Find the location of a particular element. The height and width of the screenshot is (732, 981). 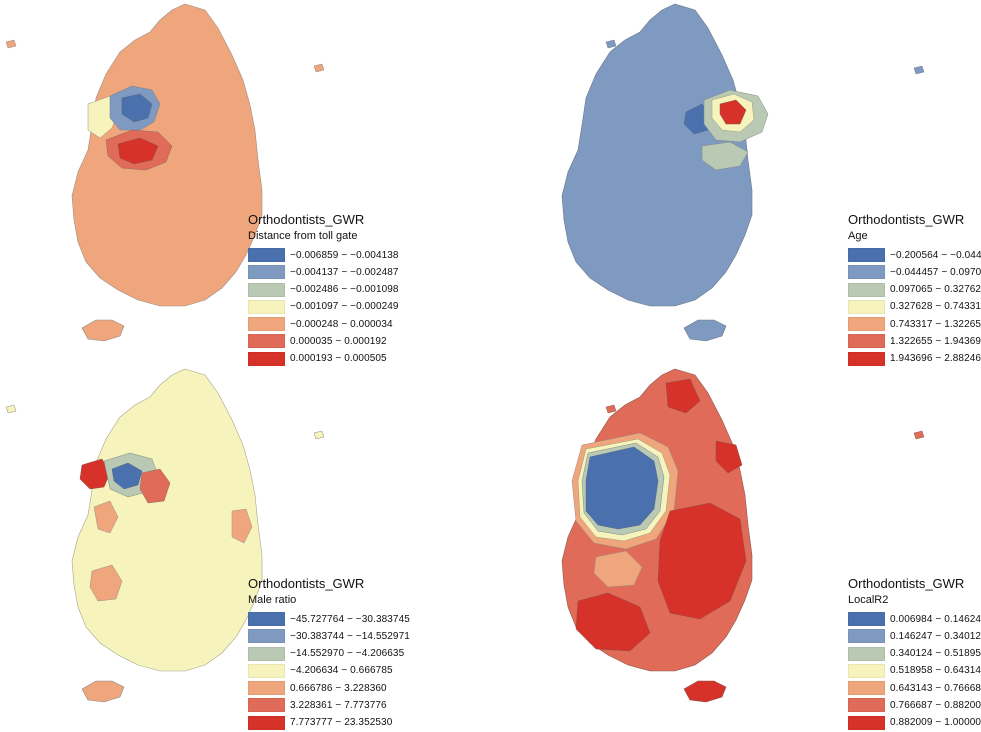

legend-row: −0.044457 − 0.097064 is located at coordinates (914, 272).